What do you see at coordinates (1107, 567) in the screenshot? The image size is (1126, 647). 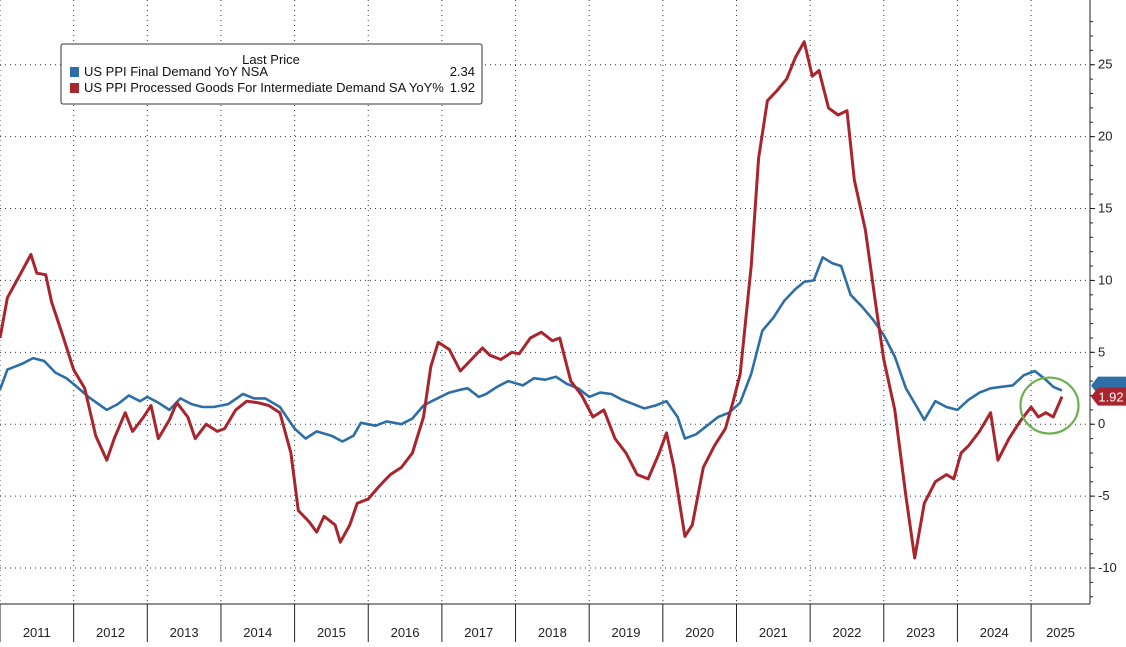 I see `y-tick-label: -10` at bounding box center [1107, 567].